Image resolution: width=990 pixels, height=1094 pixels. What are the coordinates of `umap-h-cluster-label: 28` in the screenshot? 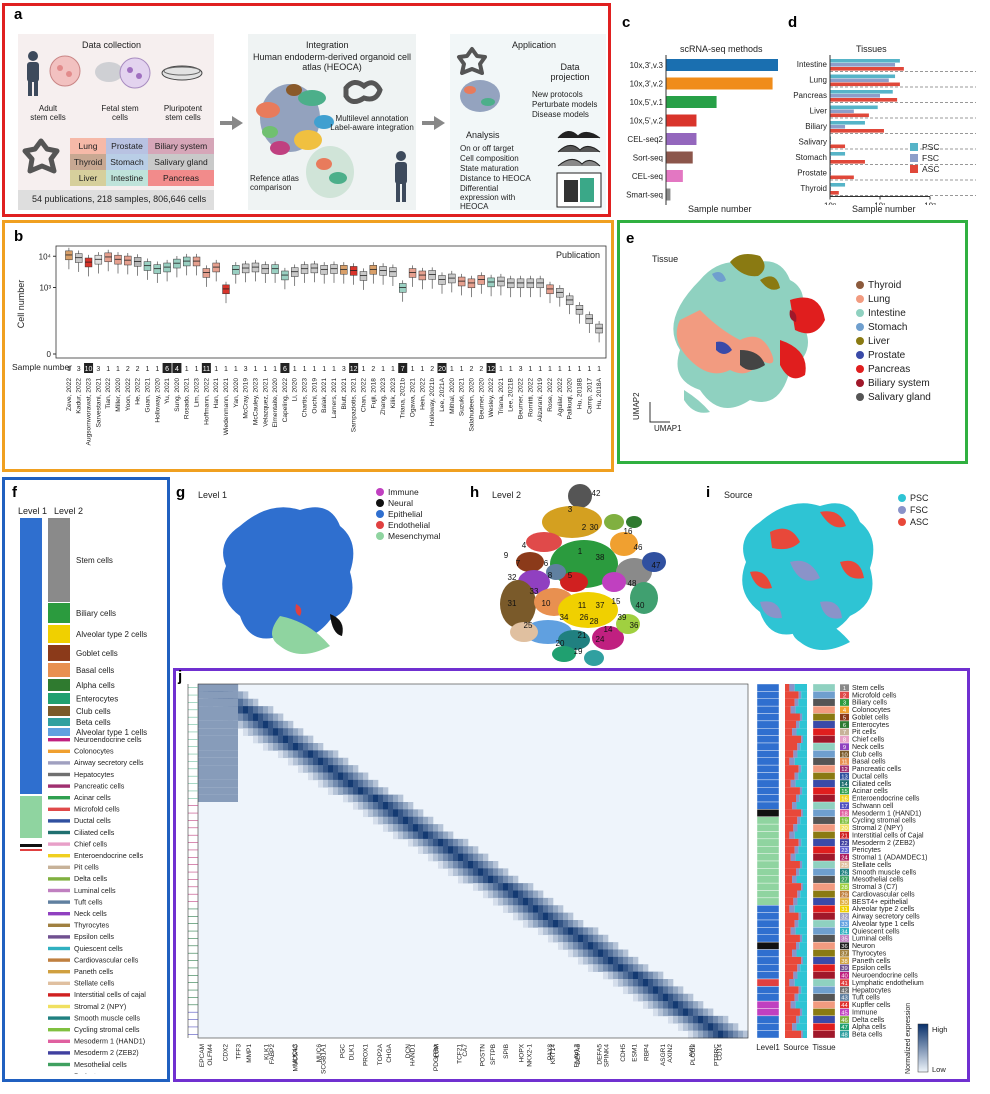 It's located at (594, 621).